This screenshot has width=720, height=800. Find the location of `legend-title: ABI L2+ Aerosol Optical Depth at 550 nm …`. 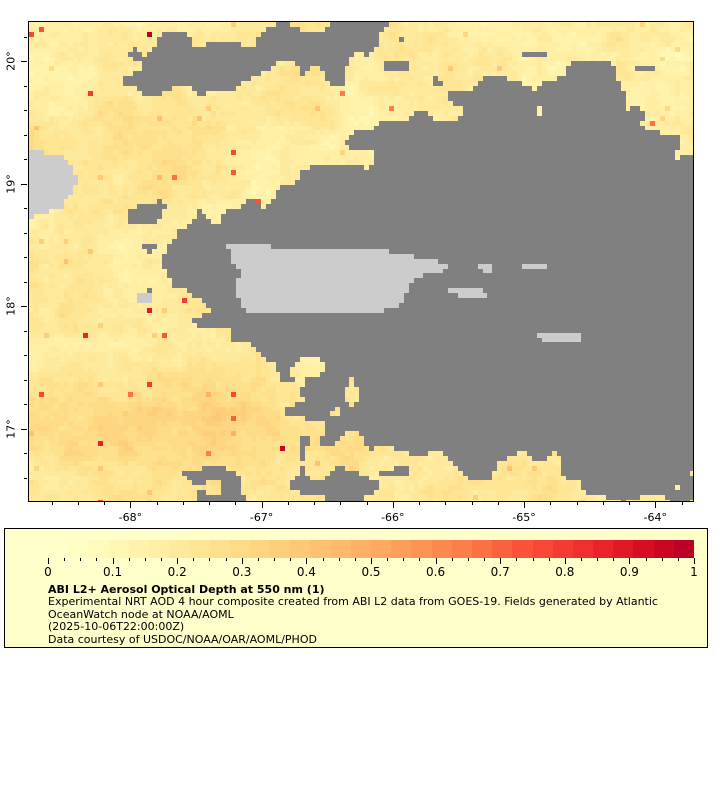

legend-title: ABI L2+ Aerosol Optical Depth at 550 nm … is located at coordinates (186, 589).